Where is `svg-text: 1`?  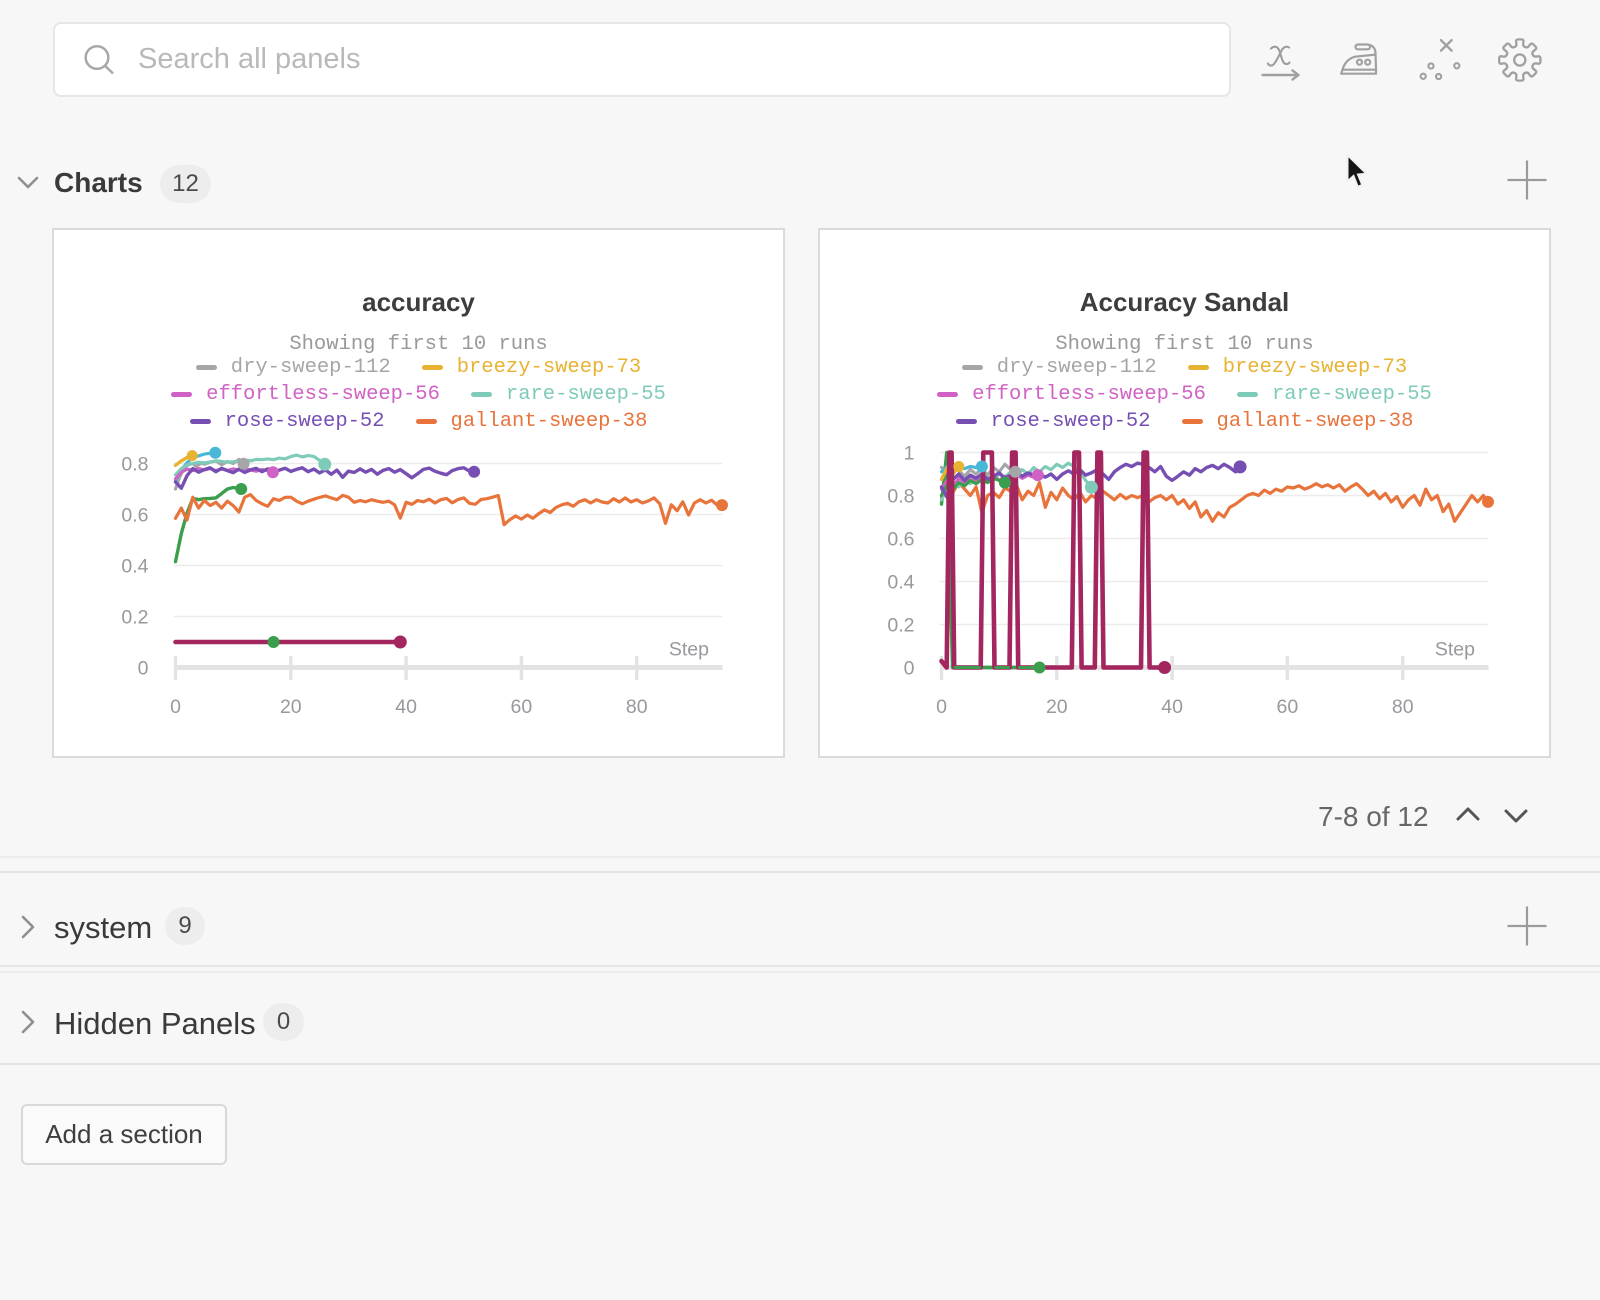 svg-text: 1 is located at coordinates (909, 454).